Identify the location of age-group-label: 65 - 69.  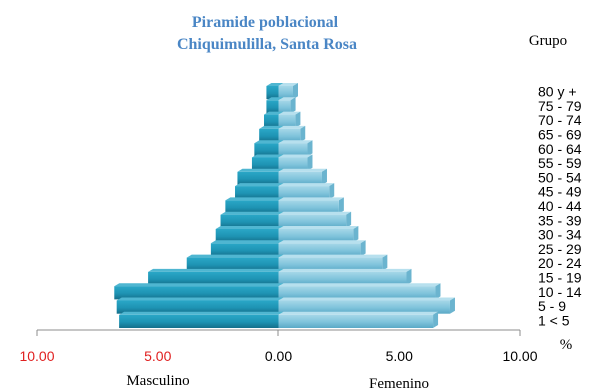
(560, 135).